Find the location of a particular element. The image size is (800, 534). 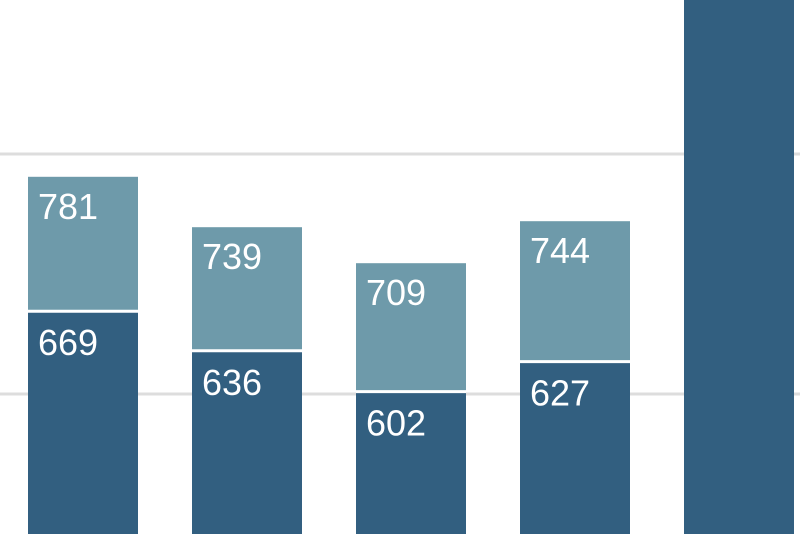

bar-3-dark is located at coordinates (575, 447).